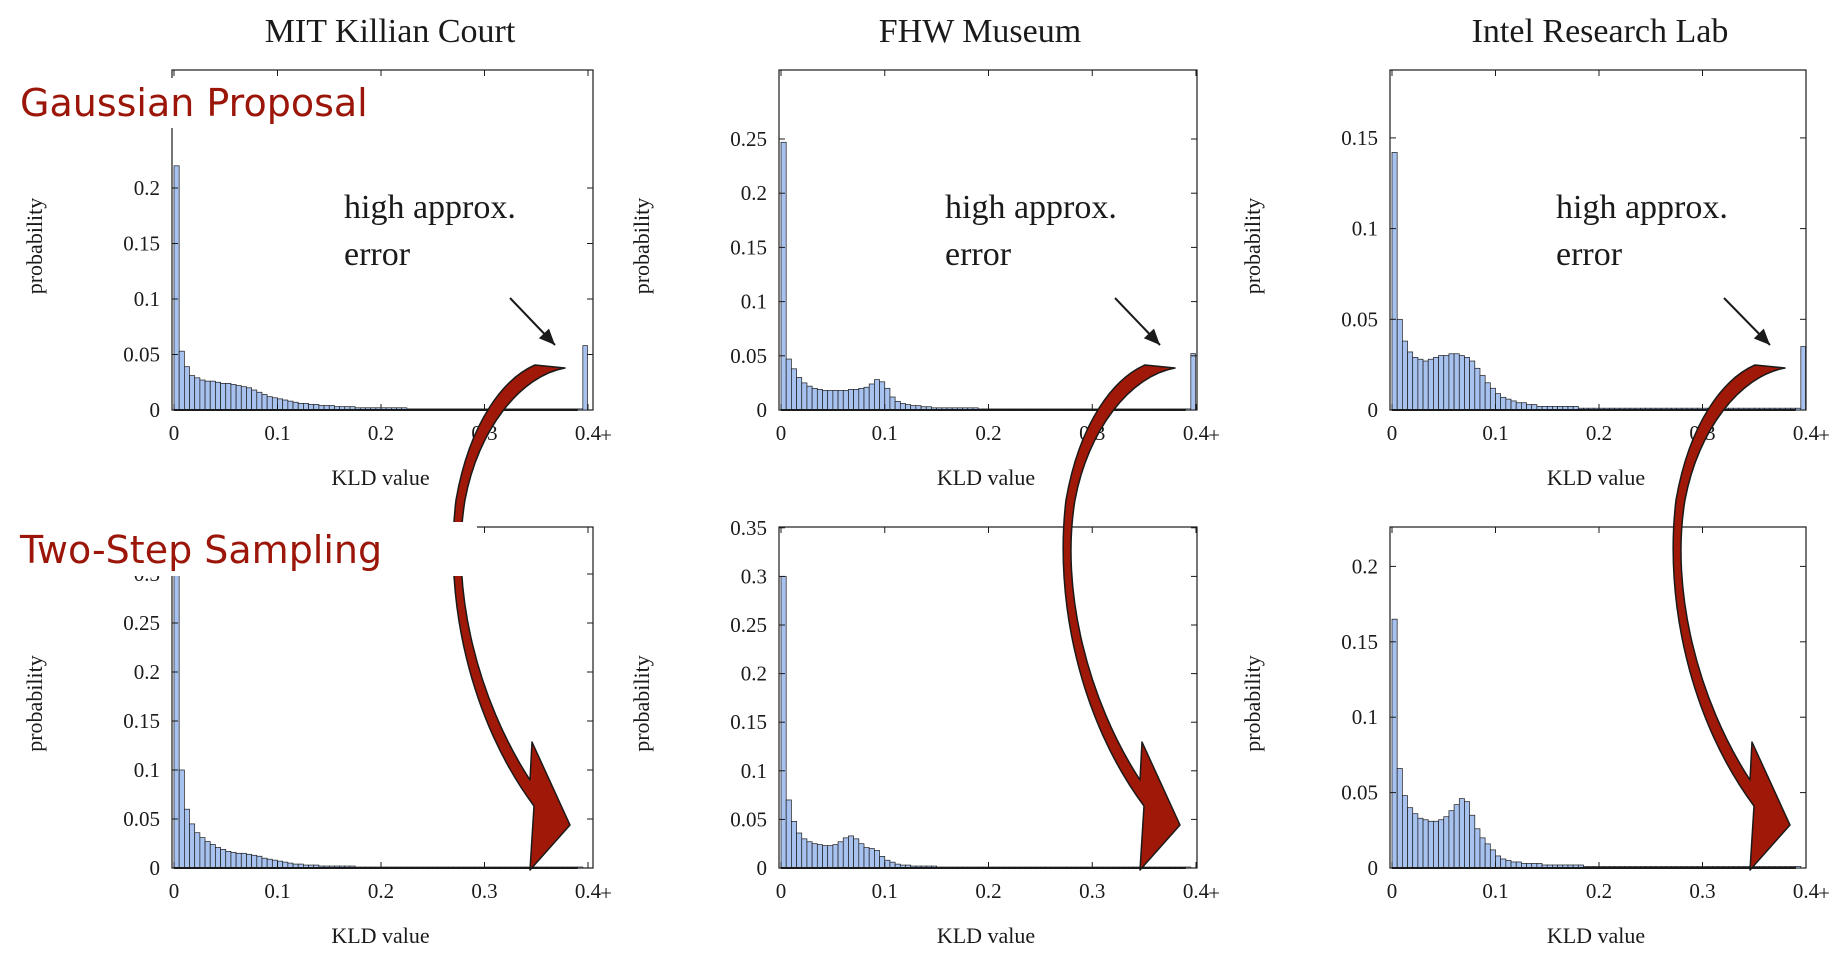  I want to click on column-title: FHW Museum, so click(980, 31).